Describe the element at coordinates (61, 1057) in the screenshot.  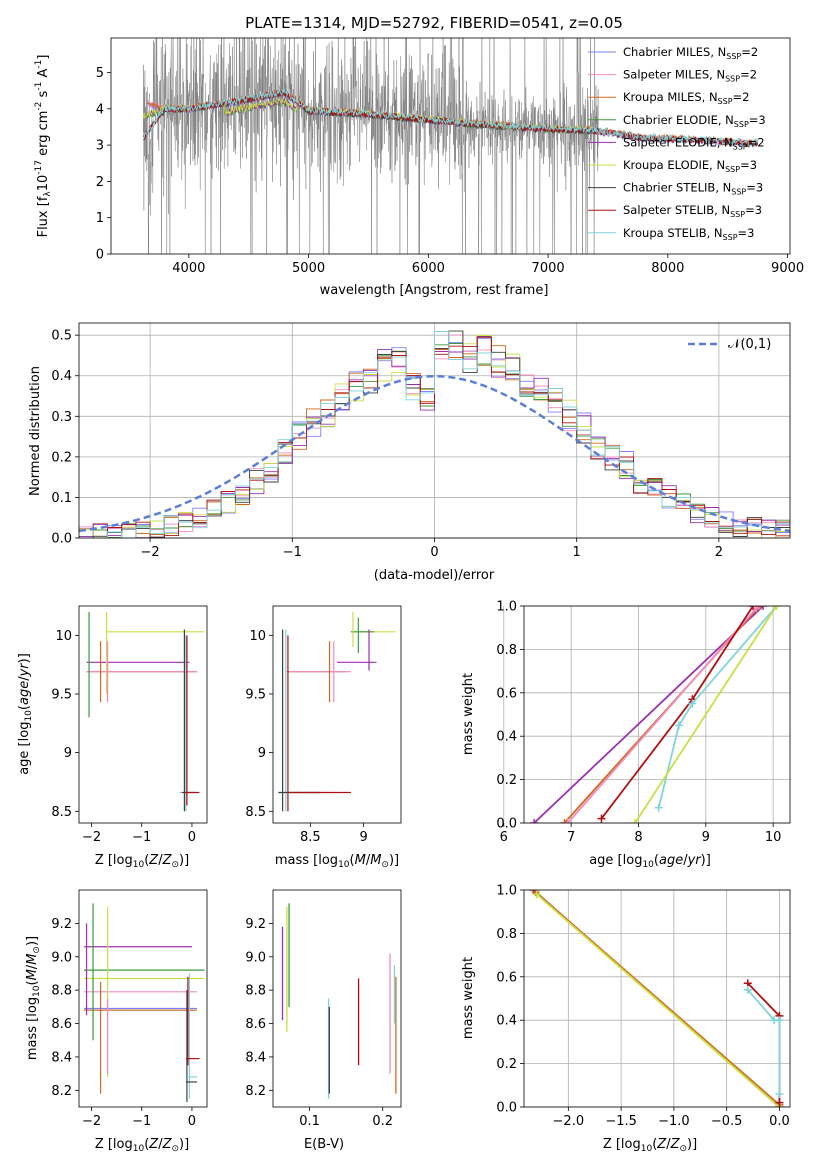
I see `y-tick-label: 8.4` at that location.